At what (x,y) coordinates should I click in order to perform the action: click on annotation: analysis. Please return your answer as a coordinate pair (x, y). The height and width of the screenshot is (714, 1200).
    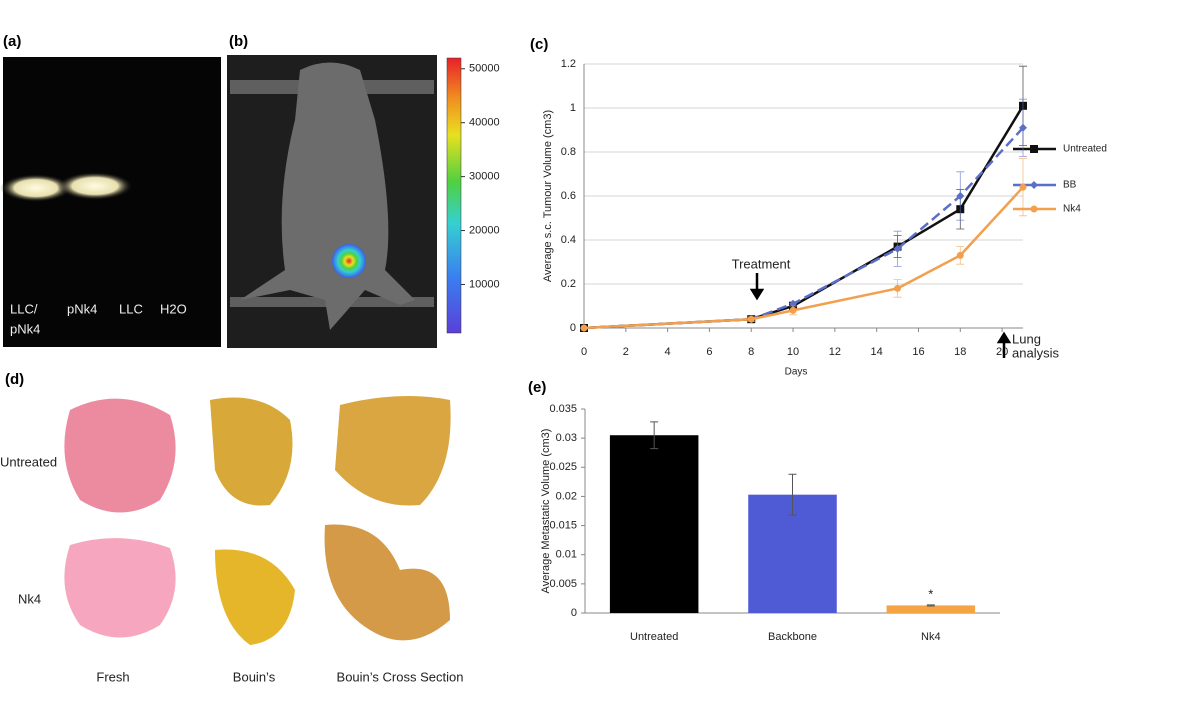
    Looking at the image, I should click on (1035, 352).